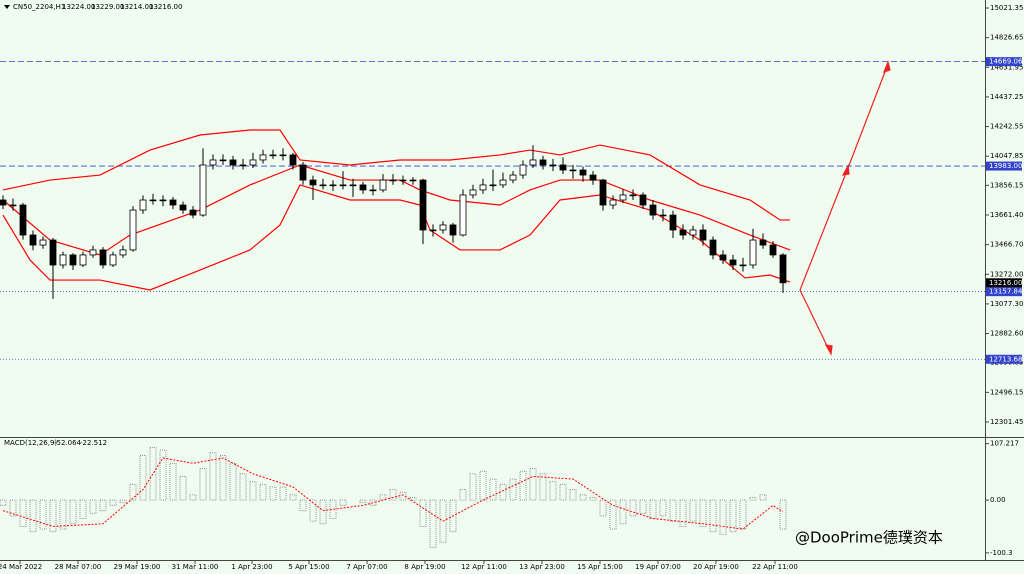 The width and height of the screenshot is (1024, 574). Describe the element at coordinates (1004, 62) in the screenshot. I see `level-label-box` at that location.